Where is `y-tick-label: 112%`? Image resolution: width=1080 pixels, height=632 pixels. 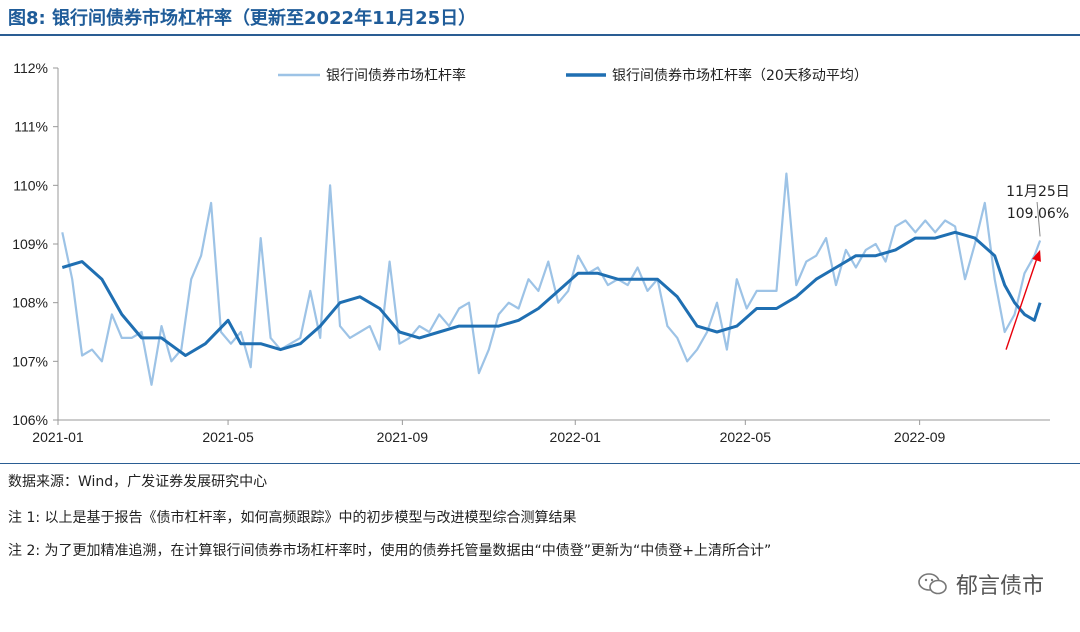 y-tick-label: 112% is located at coordinates (30, 68).